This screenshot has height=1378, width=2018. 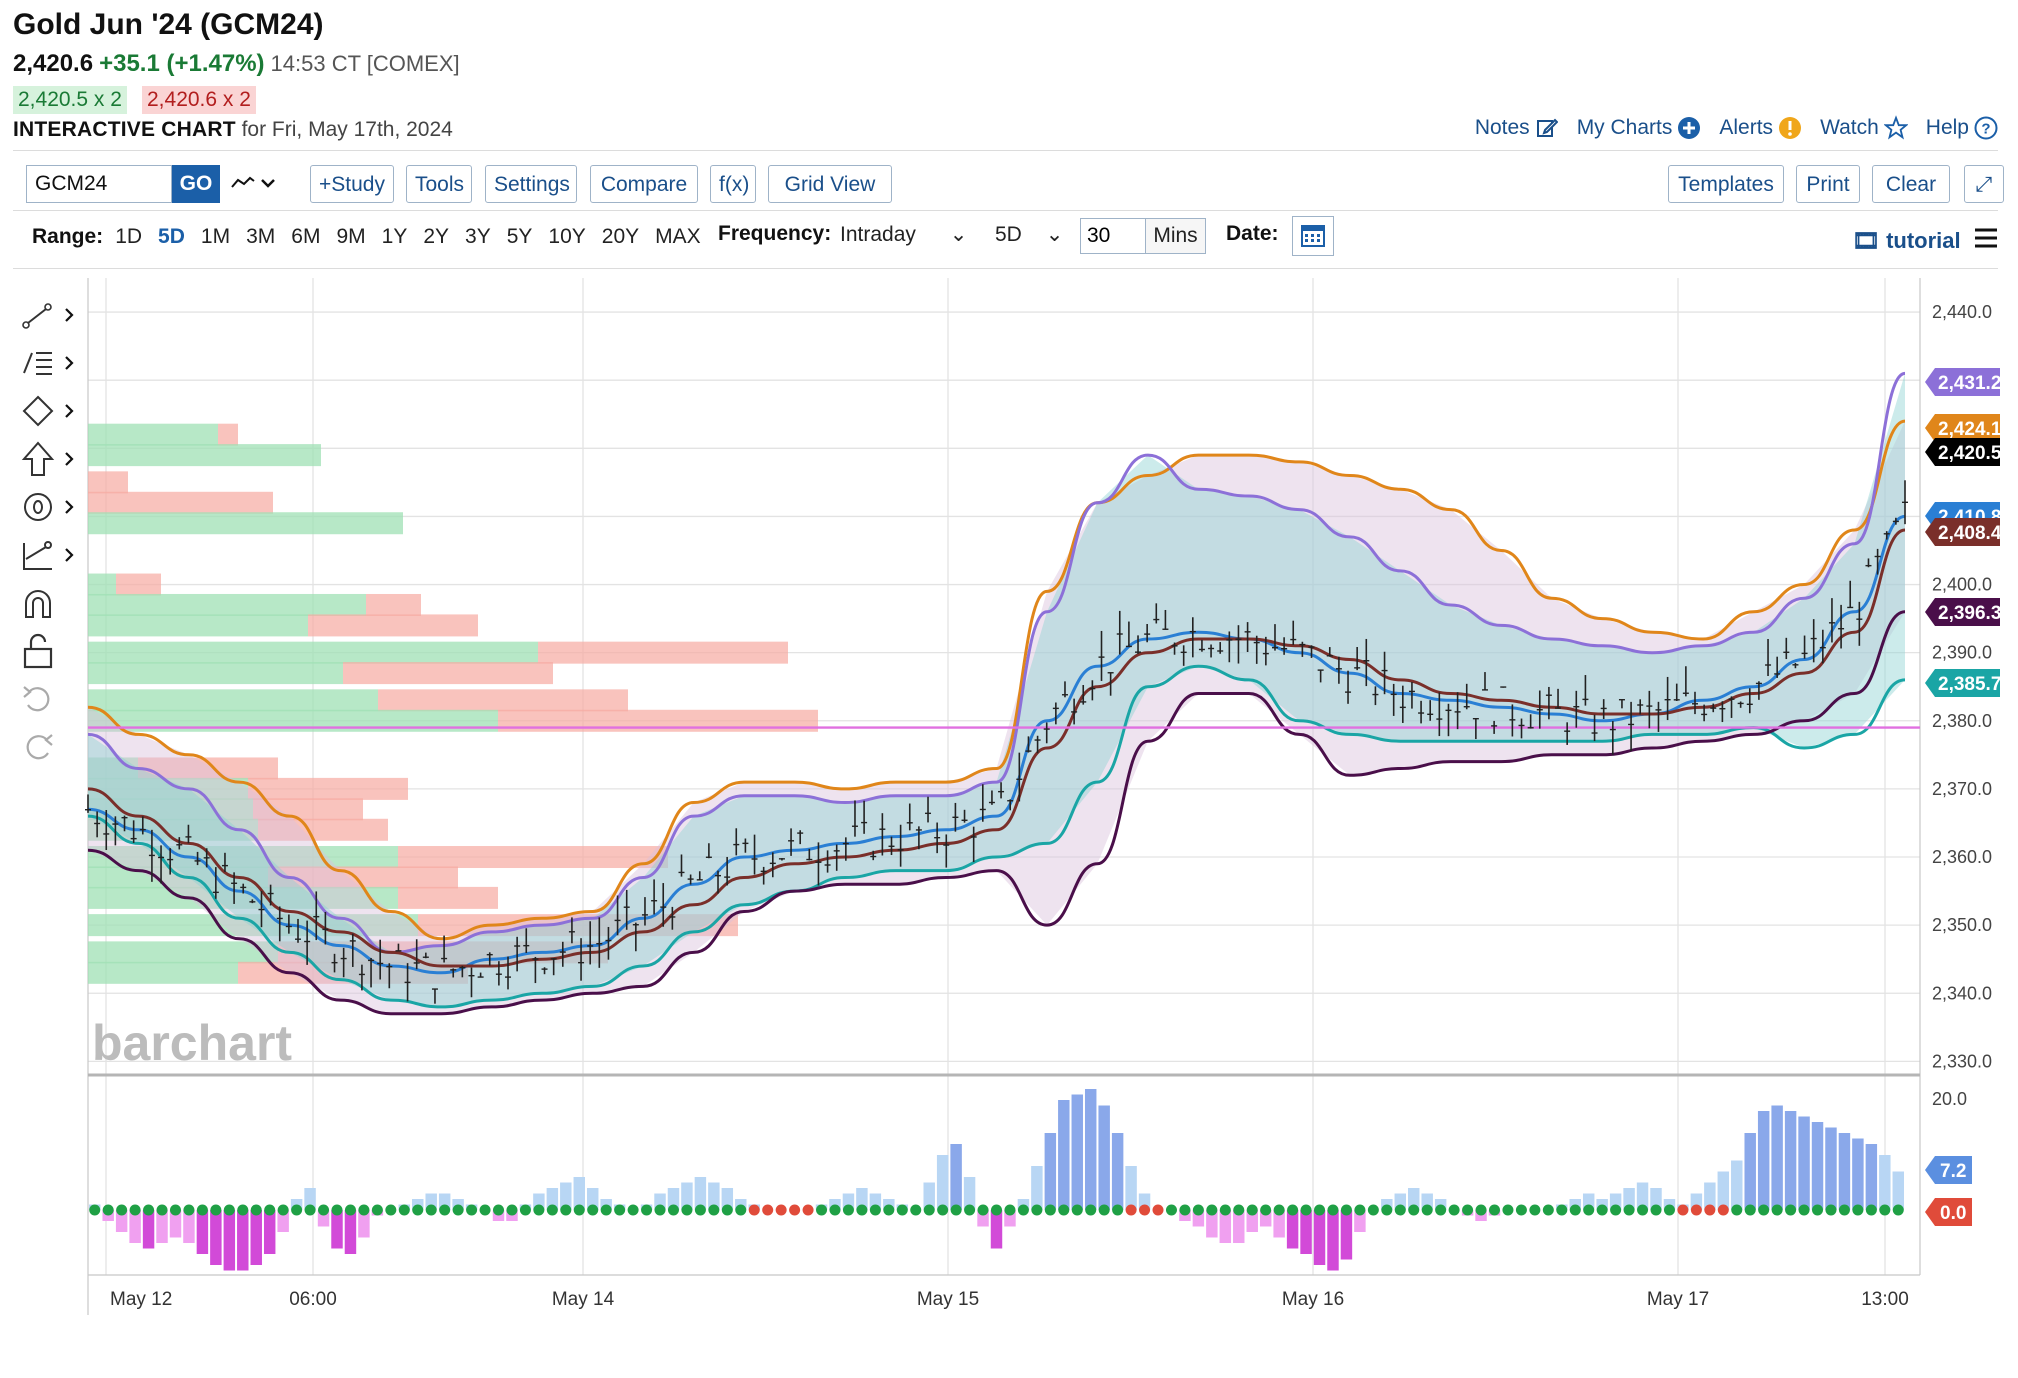 I want to click on range-9m: 9M, so click(x=351, y=236).